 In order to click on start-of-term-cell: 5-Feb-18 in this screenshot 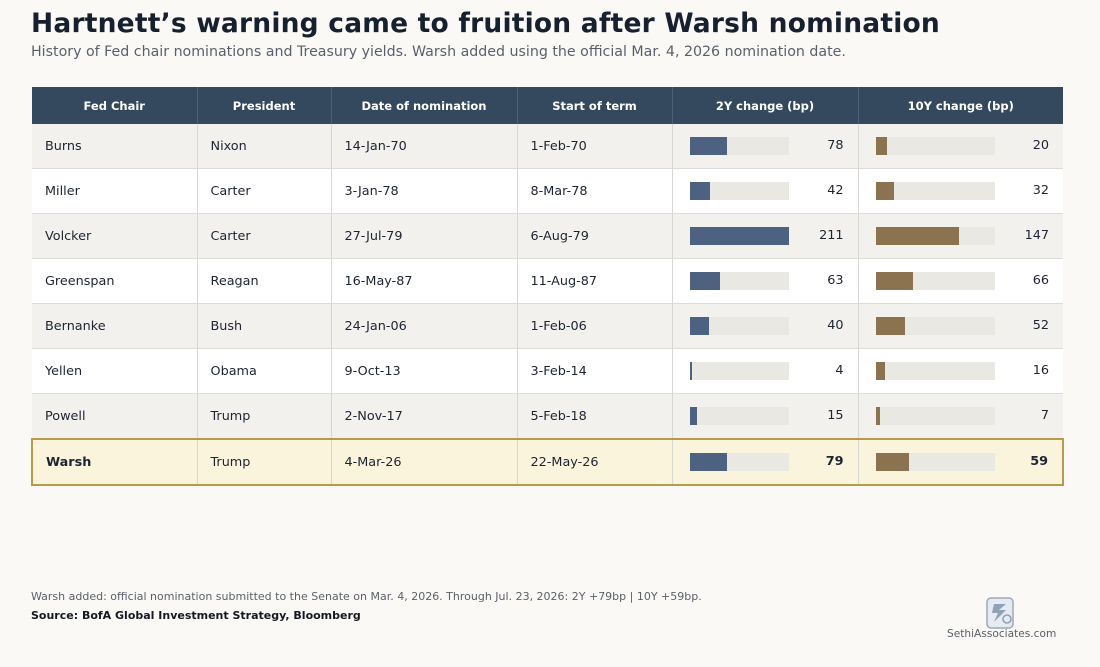, I will do `click(595, 416)`.